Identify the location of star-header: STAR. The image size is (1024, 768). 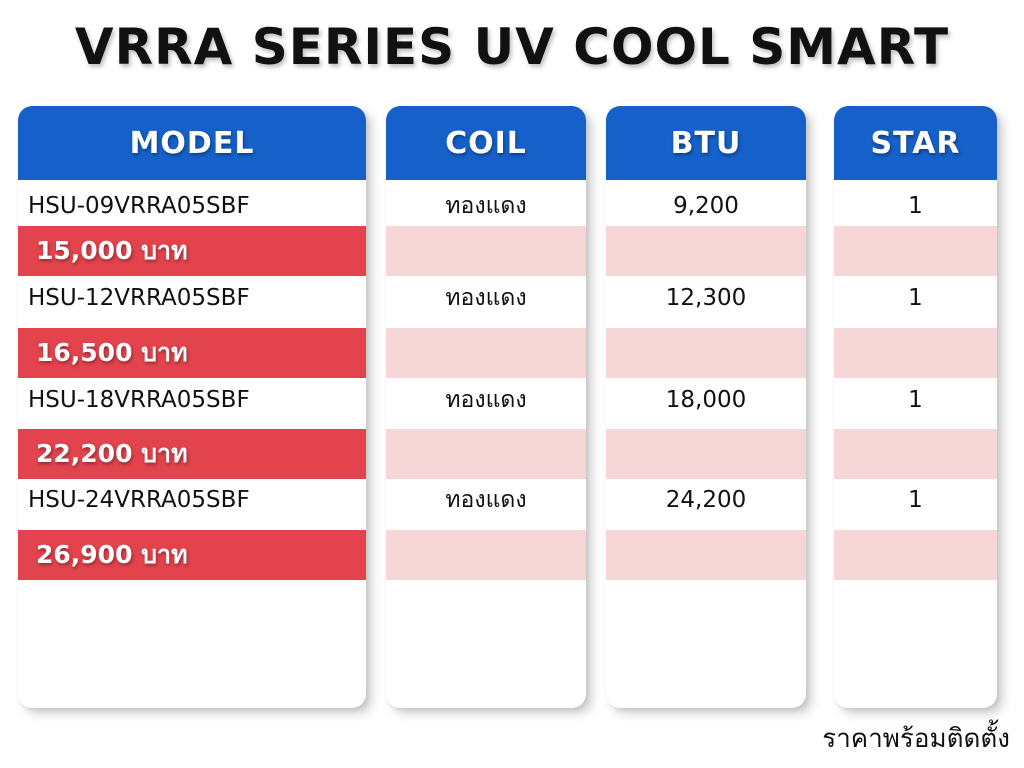
(915, 143).